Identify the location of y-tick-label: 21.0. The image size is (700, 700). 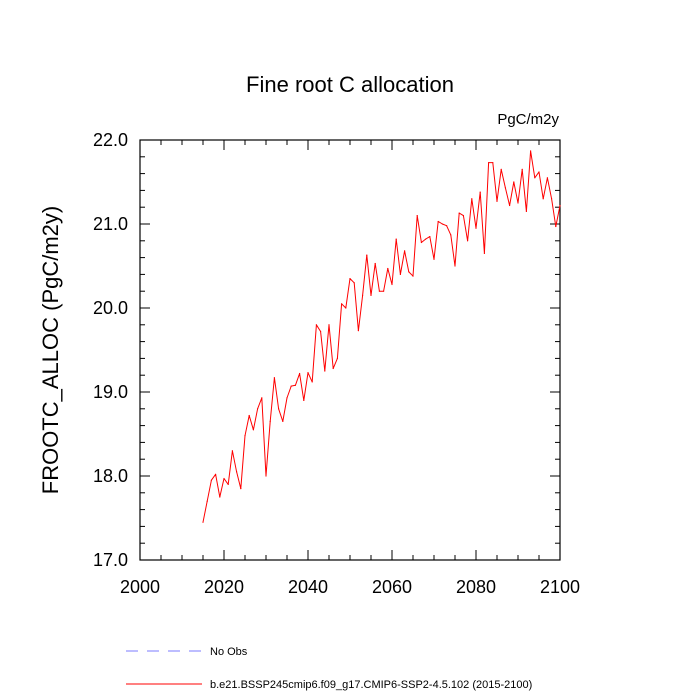
(110, 224).